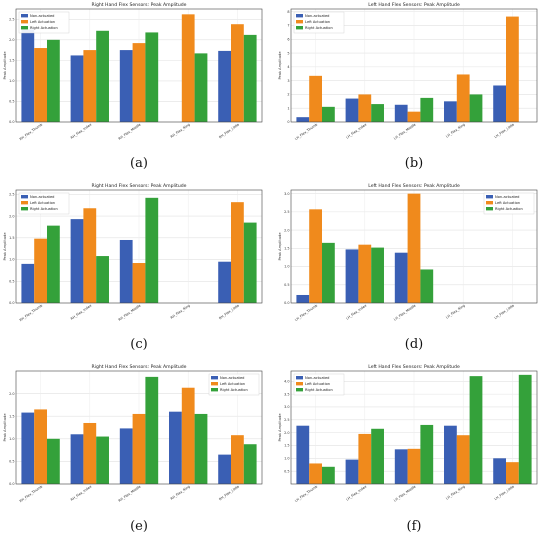 The width and height of the screenshot is (550, 544). I want to click on y-tick-label: 4, so click(288, 67).